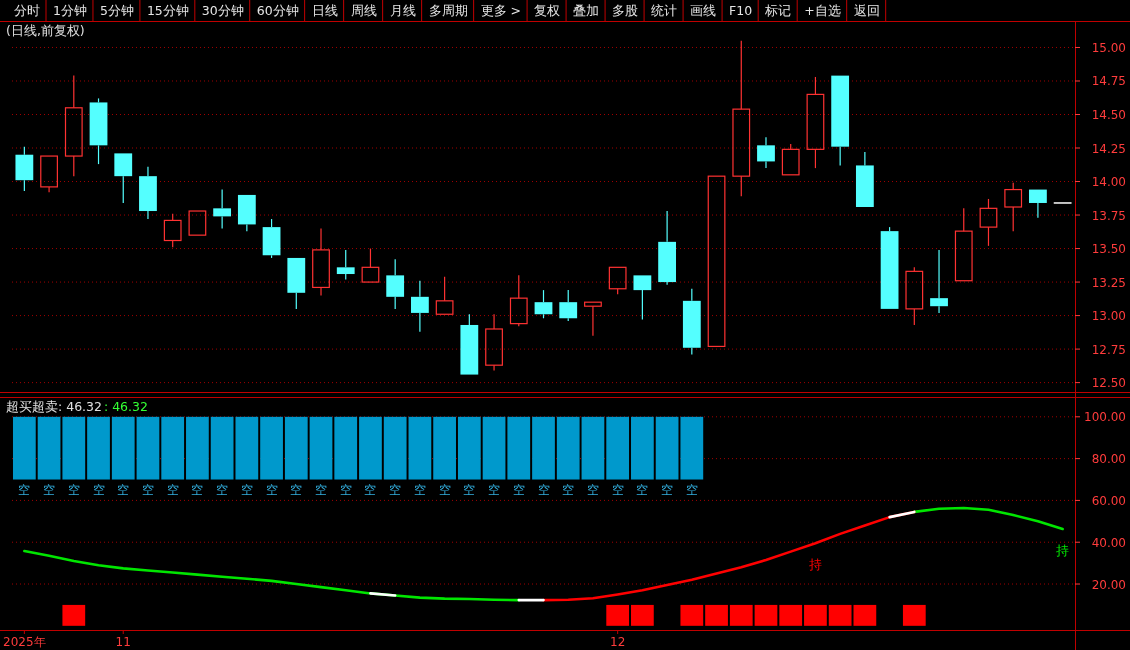  Describe the element at coordinates (1108, 500) in the screenshot. I see `y-tick-label: 60.00` at that location.